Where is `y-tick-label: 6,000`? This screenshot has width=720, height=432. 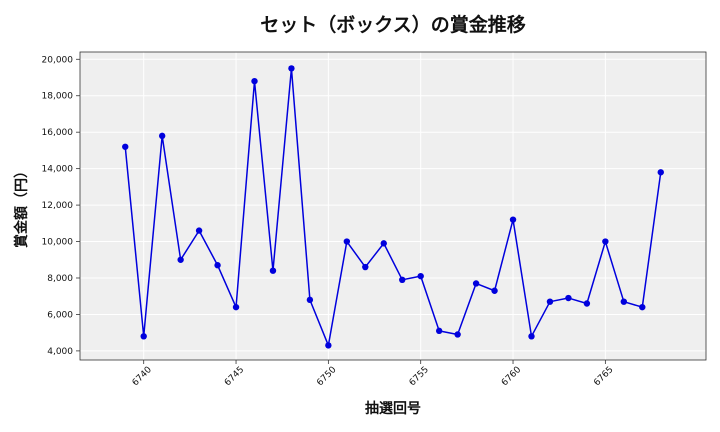
y-tick-label: 6,000 is located at coordinates (60, 315).